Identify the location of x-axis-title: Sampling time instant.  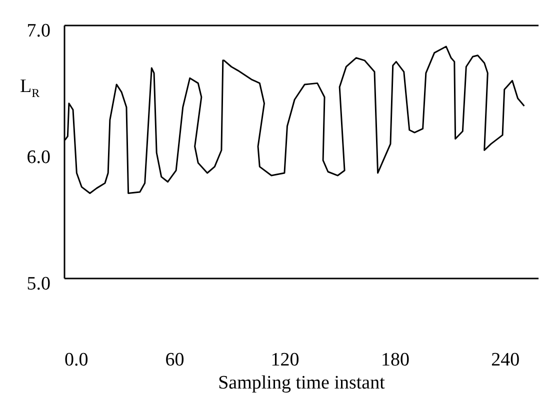
(302, 383).